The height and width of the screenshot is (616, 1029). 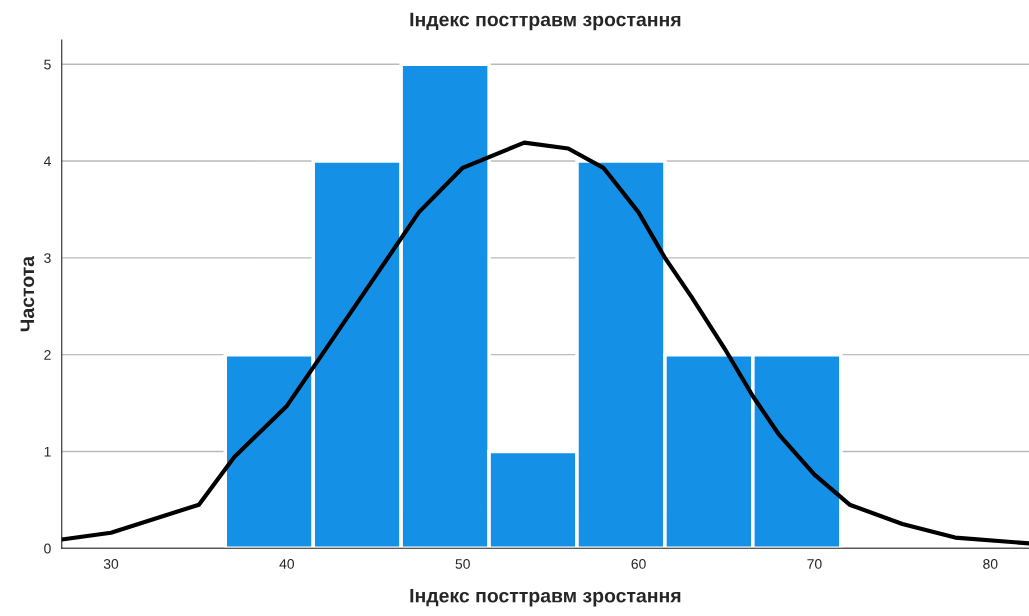 I want to click on x-tick-label: 80, so click(x=990, y=564).